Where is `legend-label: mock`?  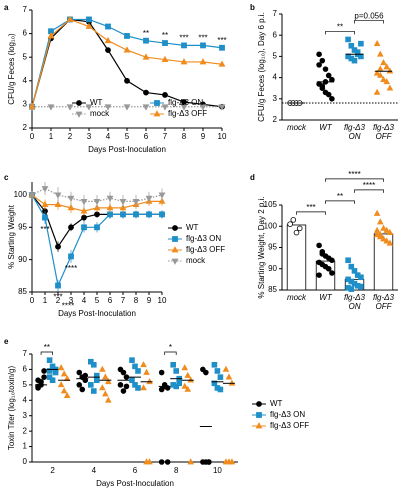
legend-label: mock is located at coordinates (100, 113).